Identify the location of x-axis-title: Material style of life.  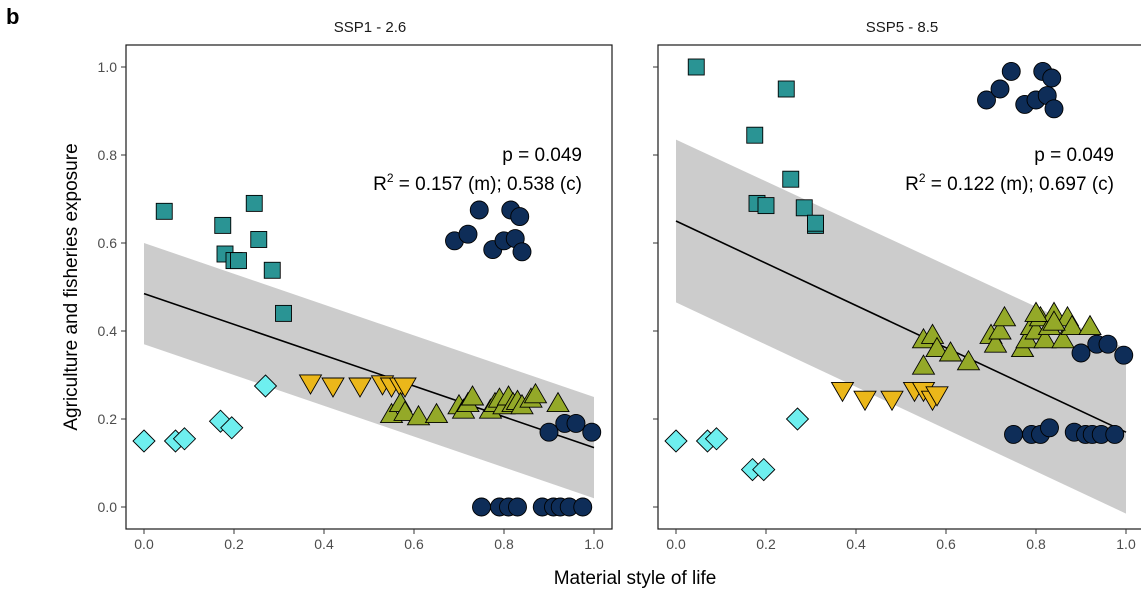
(635, 578).